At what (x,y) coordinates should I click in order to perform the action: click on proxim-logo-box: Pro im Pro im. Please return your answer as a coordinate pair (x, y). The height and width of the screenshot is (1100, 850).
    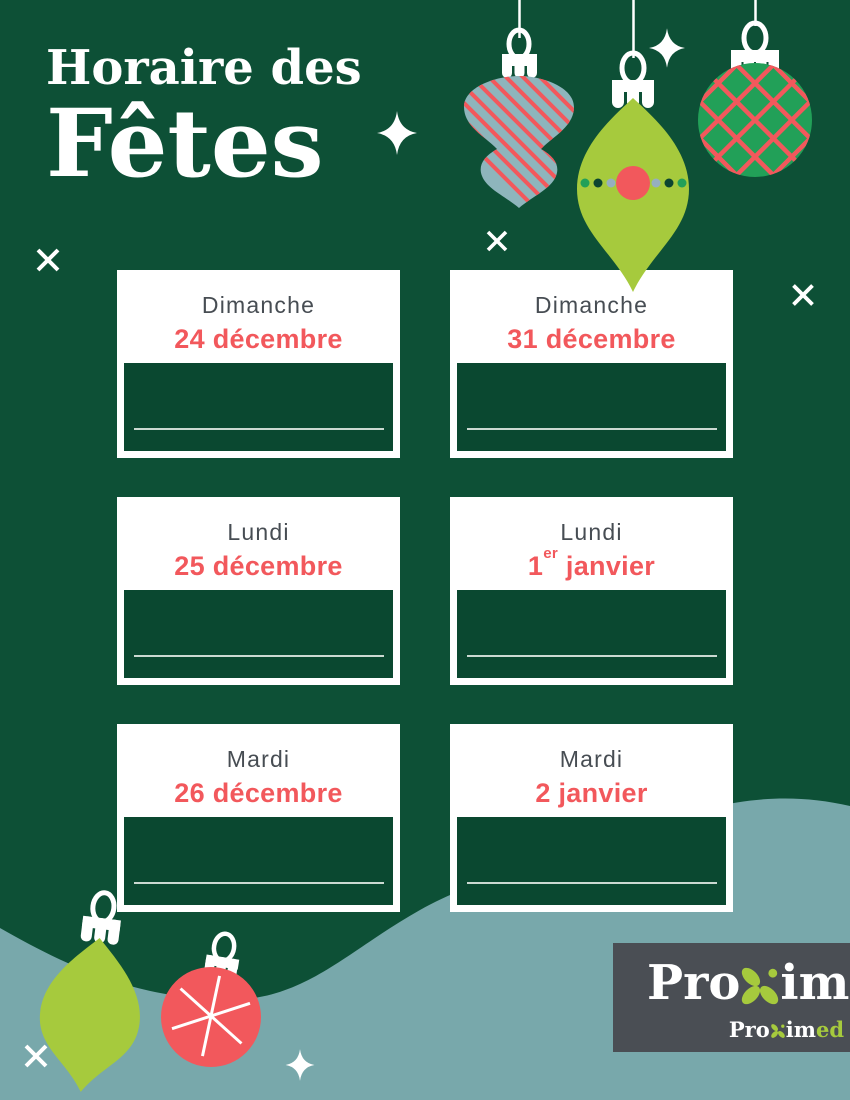
    Looking at the image, I should click on (731, 997).